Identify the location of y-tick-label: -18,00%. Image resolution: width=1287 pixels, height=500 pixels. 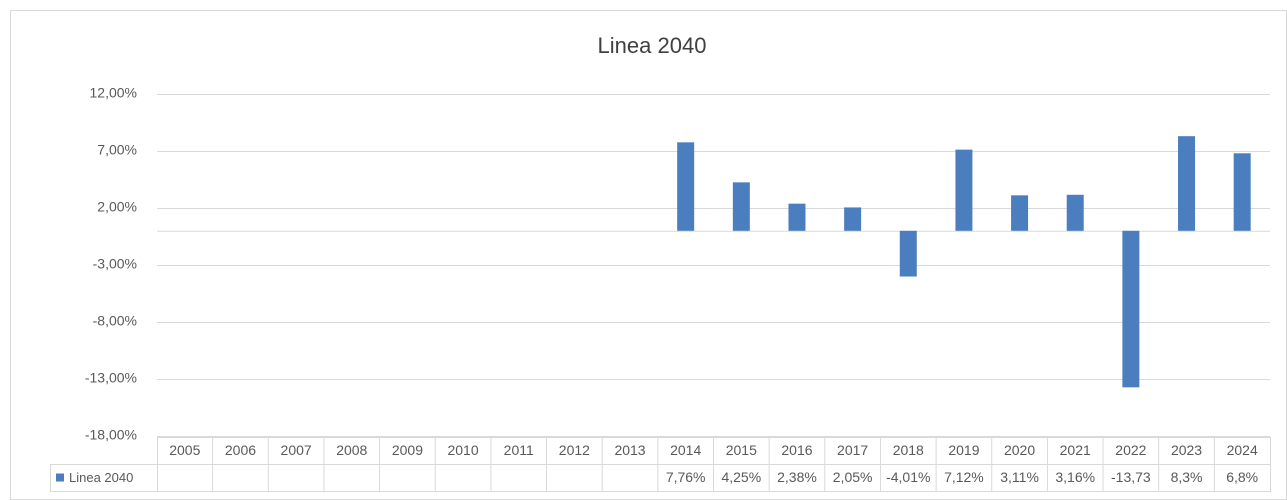
(111, 435).